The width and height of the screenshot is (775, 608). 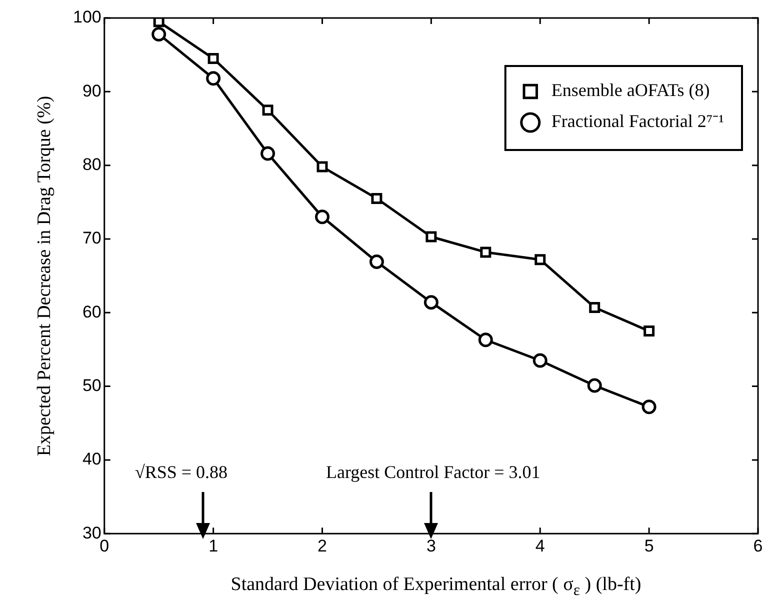 I want to click on x-axis-title: Standard Deviation of Experimental error ( σ$_{ε}$ ) (lb-ft), so click(x=436, y=587).